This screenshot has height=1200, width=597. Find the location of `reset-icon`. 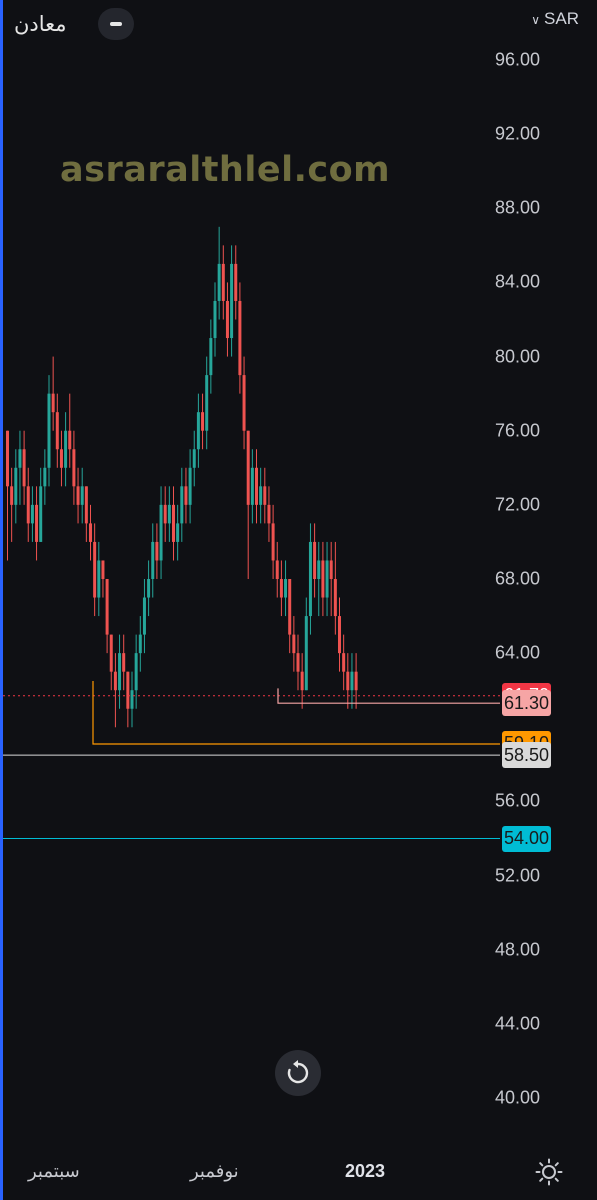

reset-icon is located at coordinates (298, 1072).